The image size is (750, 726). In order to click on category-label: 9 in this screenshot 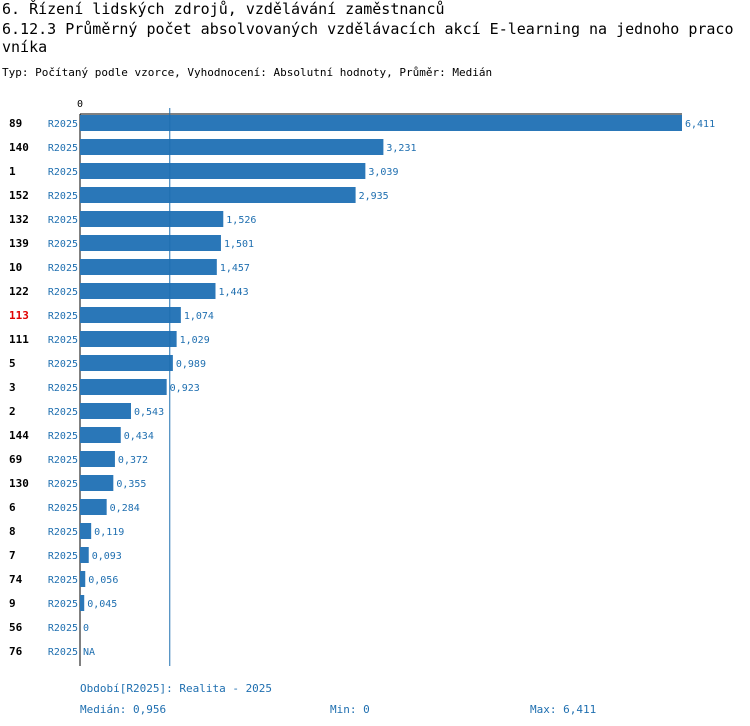, I will do `click(12, 603)`.